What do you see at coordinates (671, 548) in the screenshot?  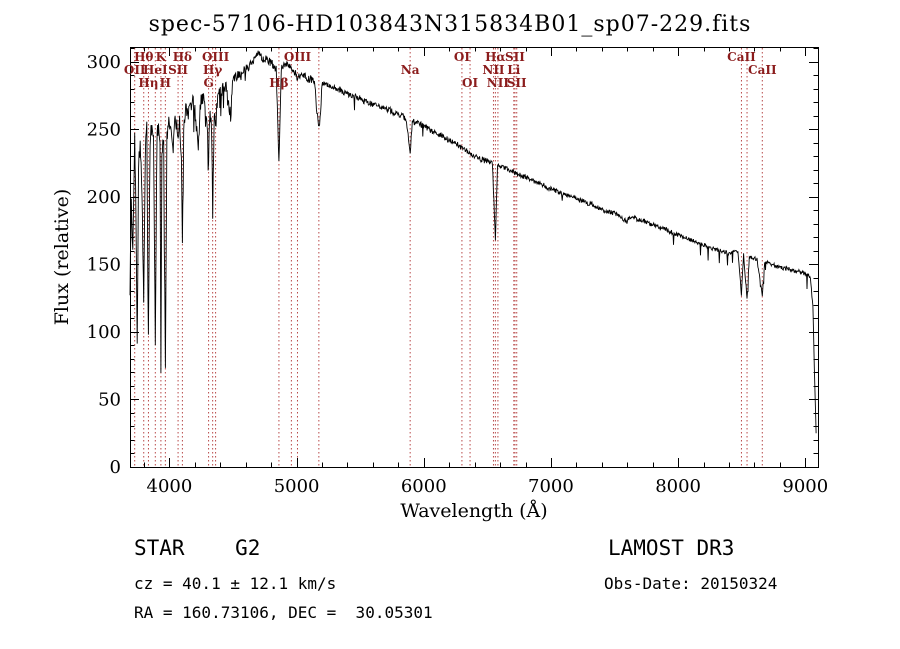 I see `survey-release-label: LAMOST DR3` at bounding box center [671, 548].